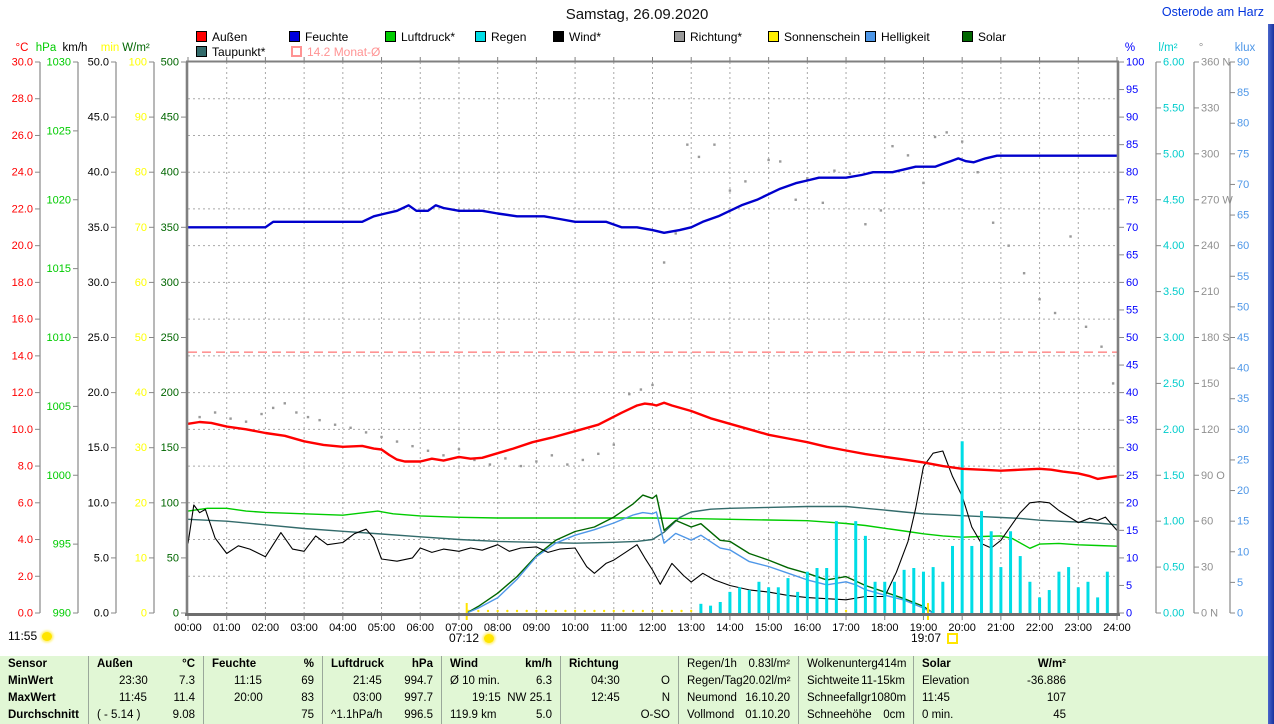 The width and height of the screenshot is (1274, 724). Describe the element at coordinates (367, 698) in the screenshot. I see `table-cell-label: 03:00` at that location.